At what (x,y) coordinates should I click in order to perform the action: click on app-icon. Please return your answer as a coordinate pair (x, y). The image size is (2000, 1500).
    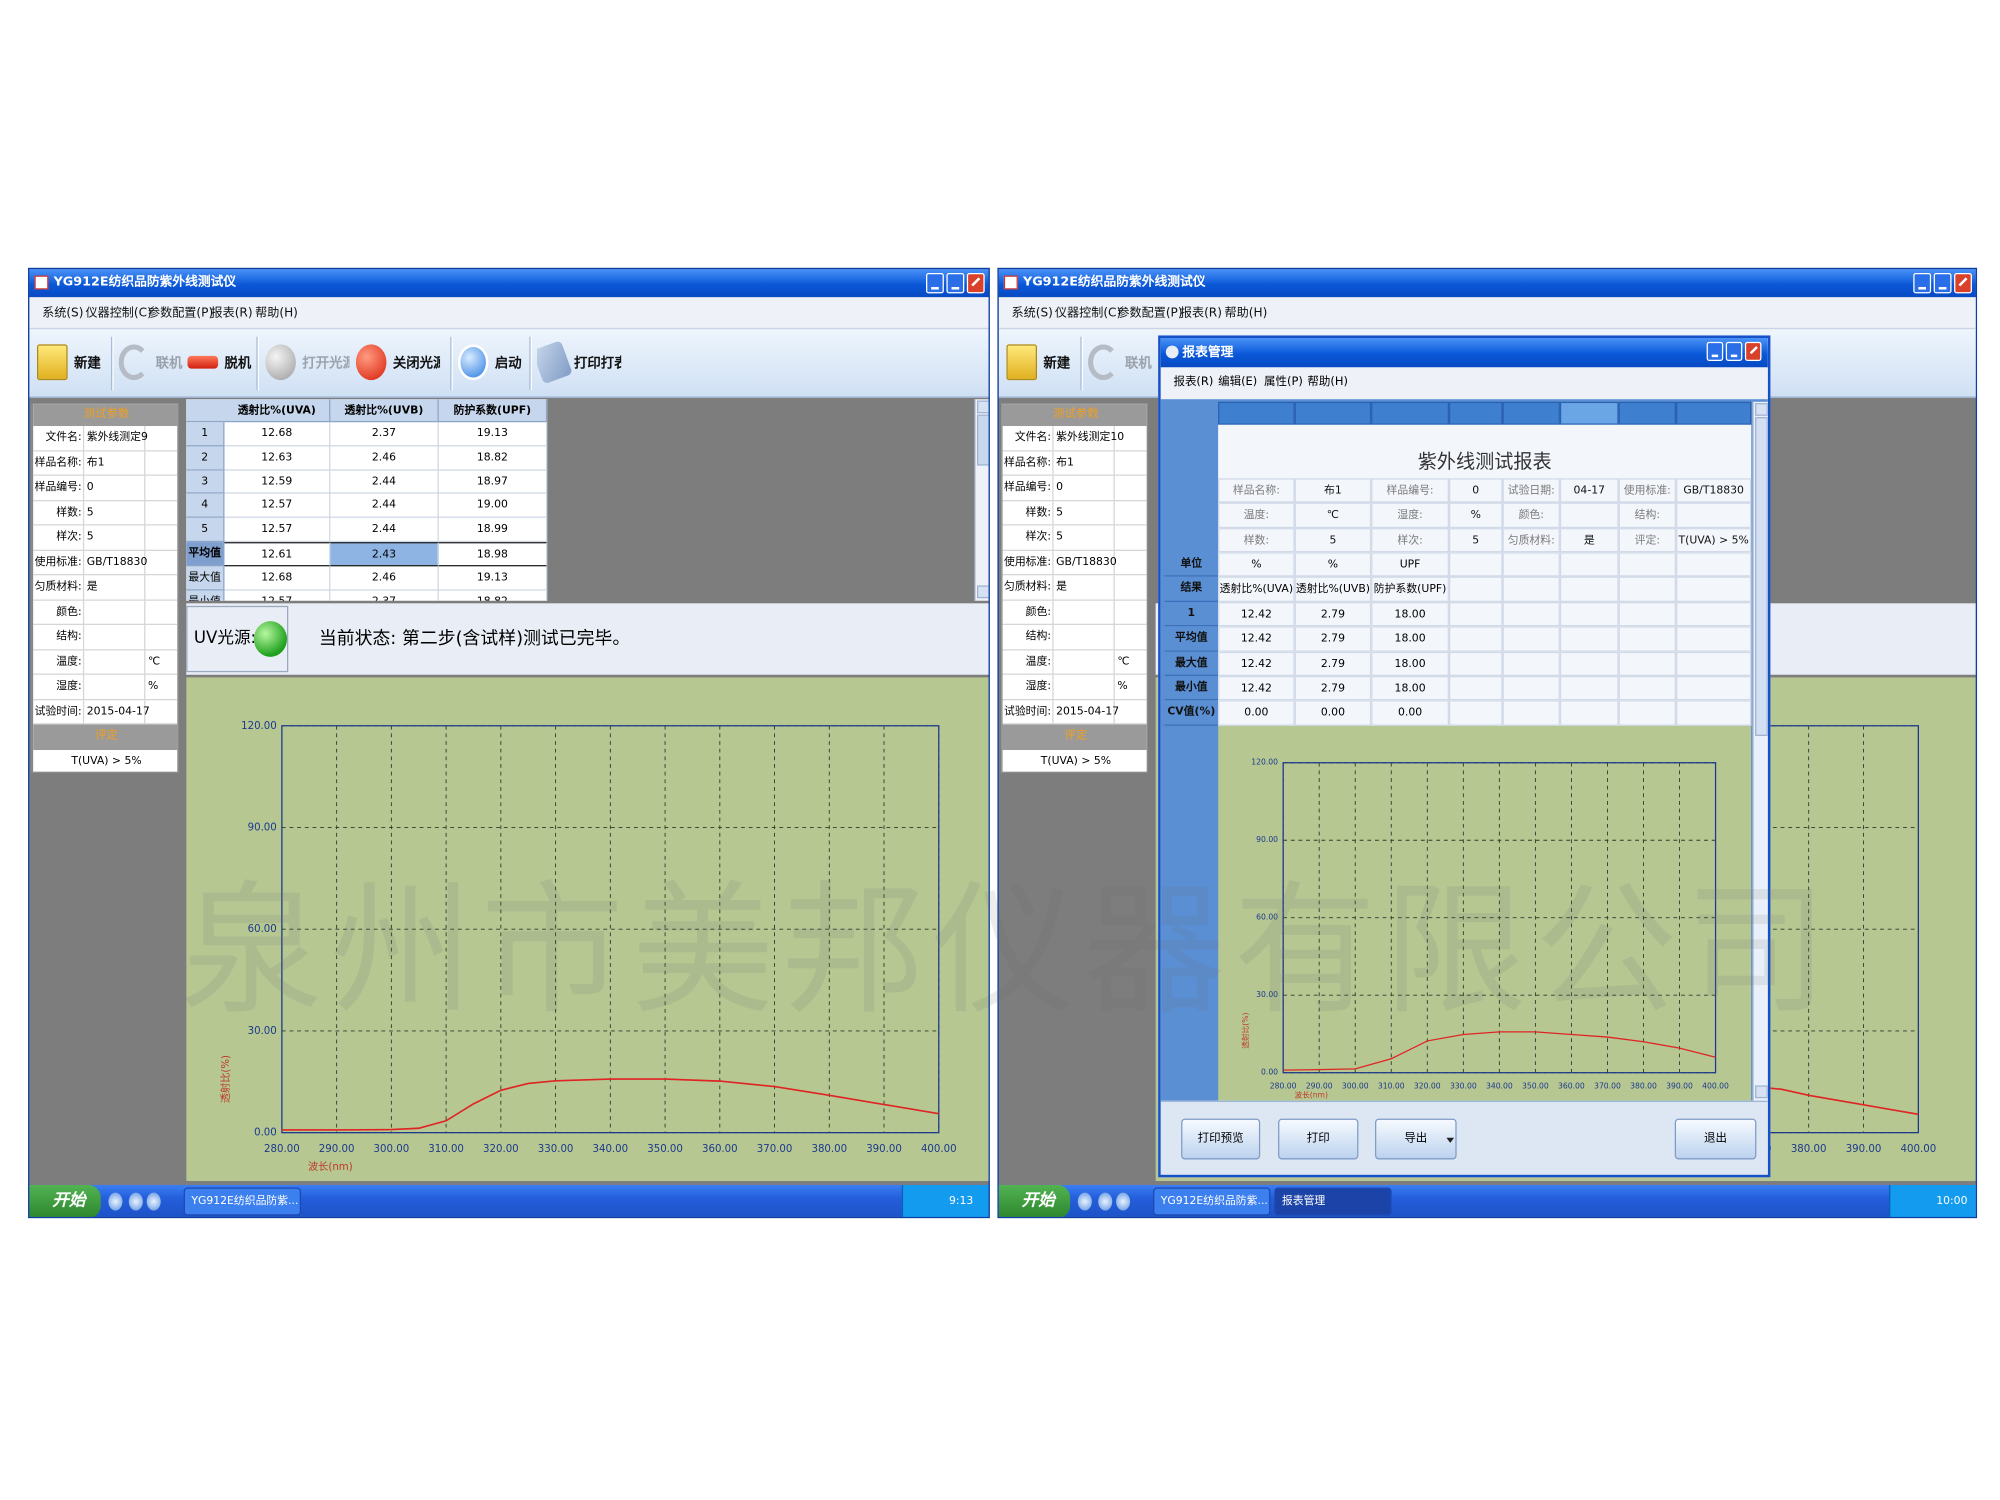
    Looking at the image, I should click on (41, 282).